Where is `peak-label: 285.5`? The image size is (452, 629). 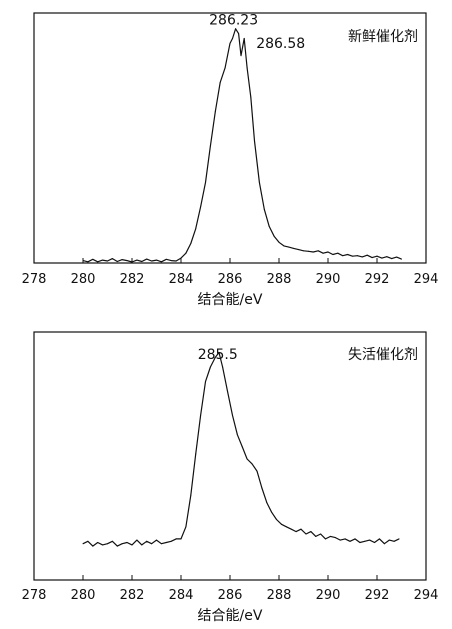 peak-label: 285.5 is located at coordinates (218, 355).